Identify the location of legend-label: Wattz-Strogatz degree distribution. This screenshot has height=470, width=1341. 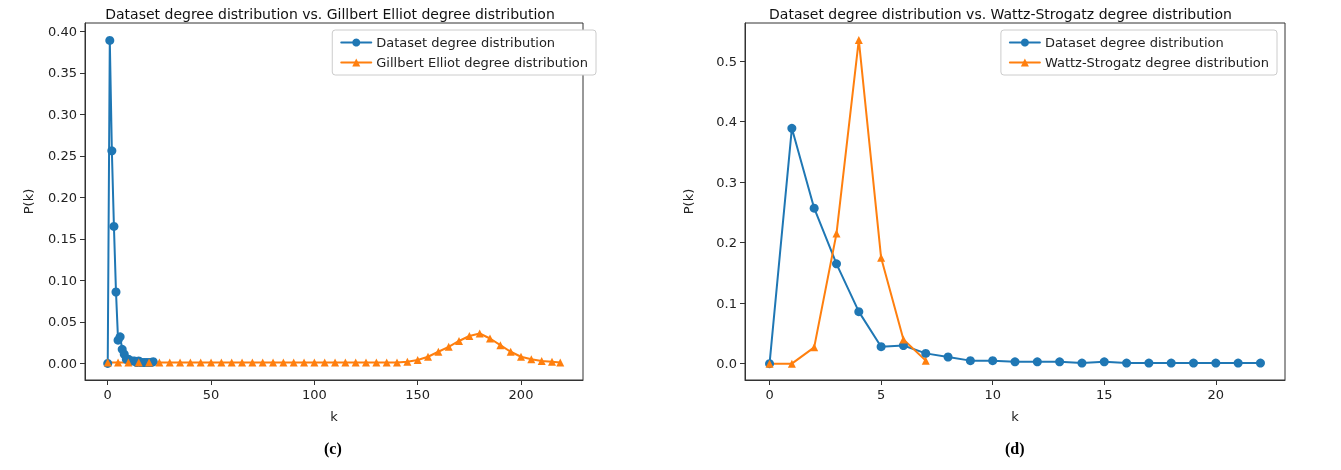
(1157, 62).